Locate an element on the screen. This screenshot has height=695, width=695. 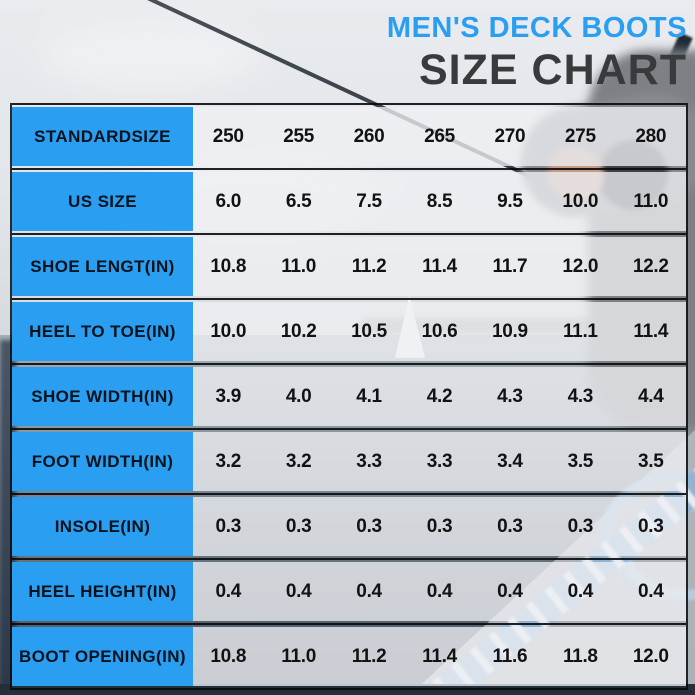
table-cell: 10.6 is located at coordinates (439, 331).